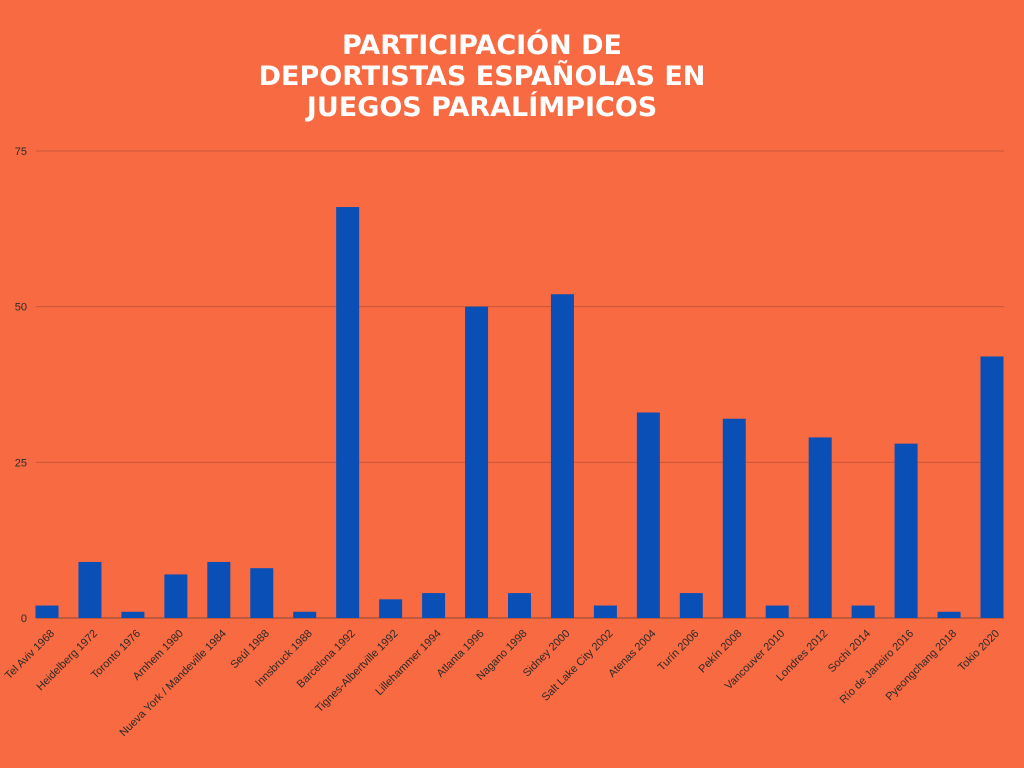 This screenshot has height=768, width=1024. I want to click on x-tick-label-8: Tignes-Albertville 1992, so click(356, 671).